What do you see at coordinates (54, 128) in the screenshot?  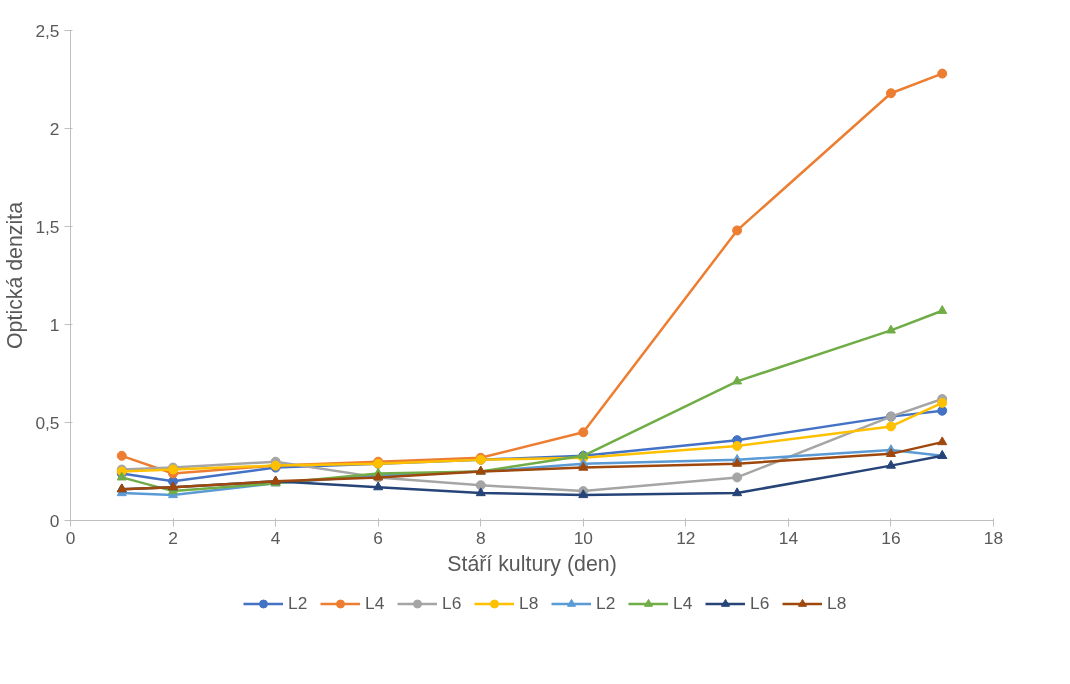 I see `y-tick-label: 2` at bounding box center [54, 128].